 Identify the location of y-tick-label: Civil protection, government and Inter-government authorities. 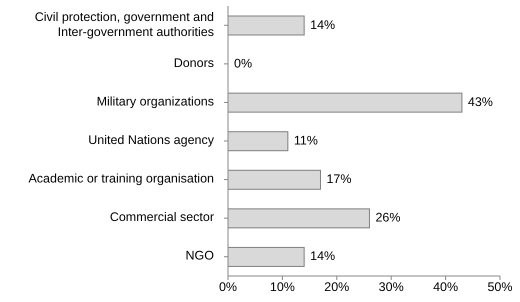
(124, 25).